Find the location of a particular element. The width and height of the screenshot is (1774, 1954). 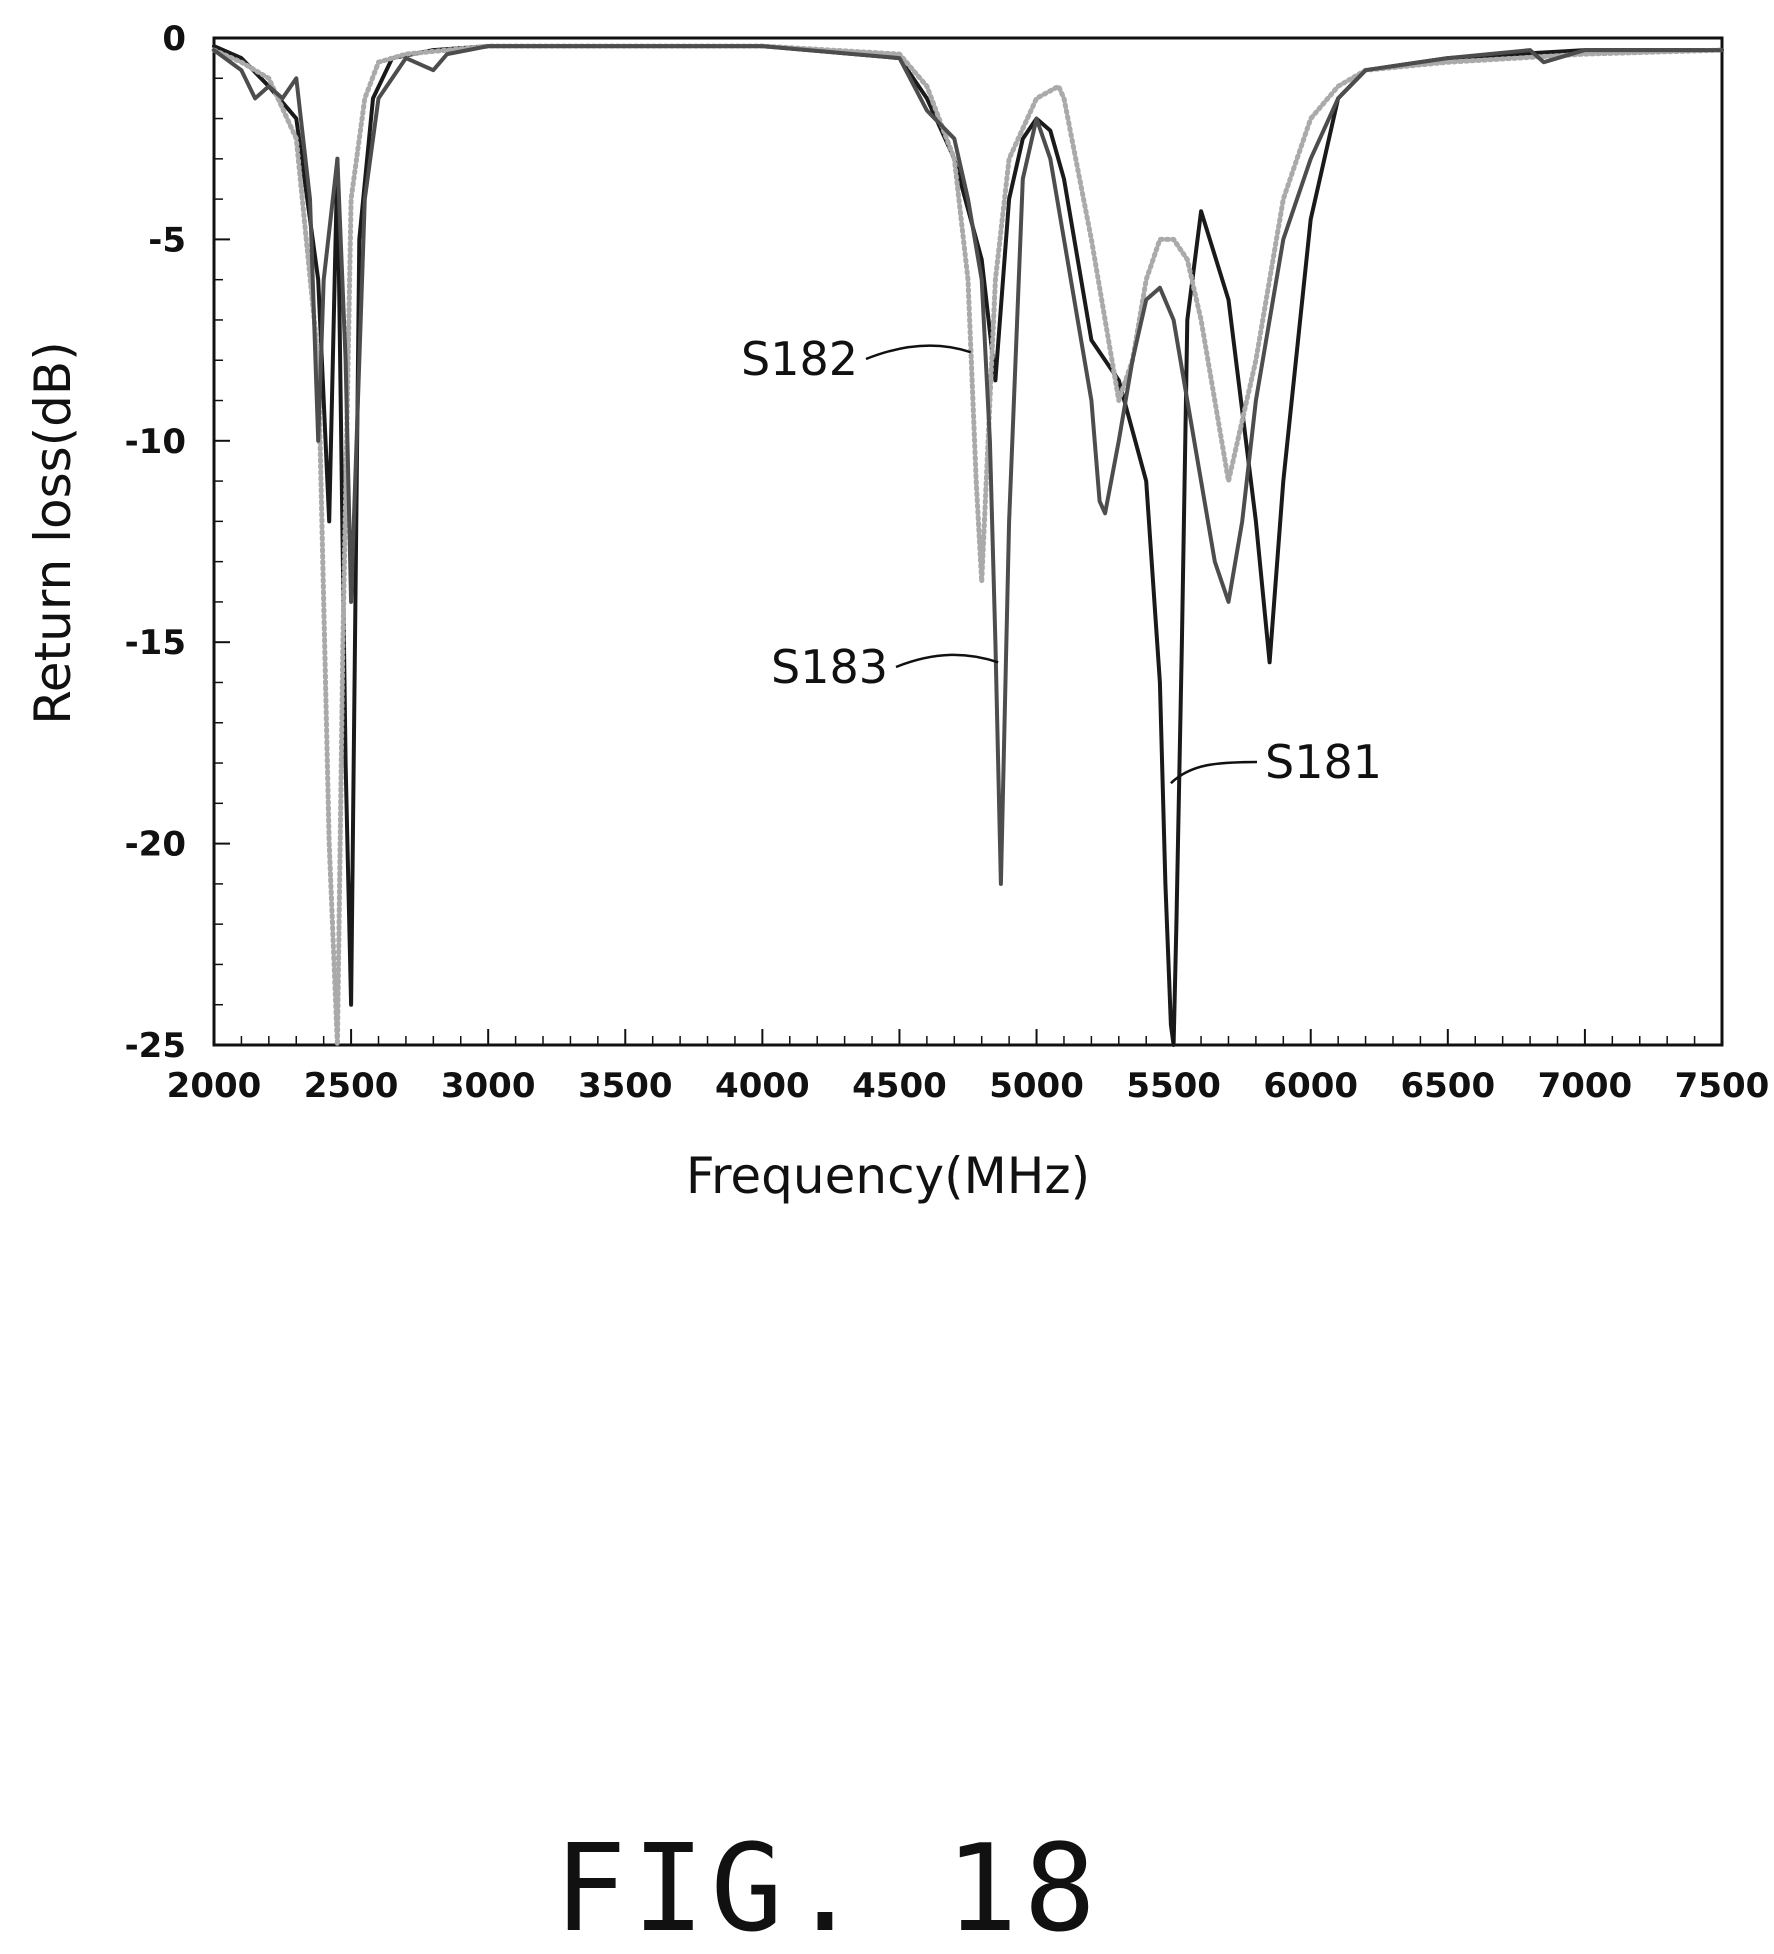

y-tick-label: -5 is located at coordinates (167, 240).